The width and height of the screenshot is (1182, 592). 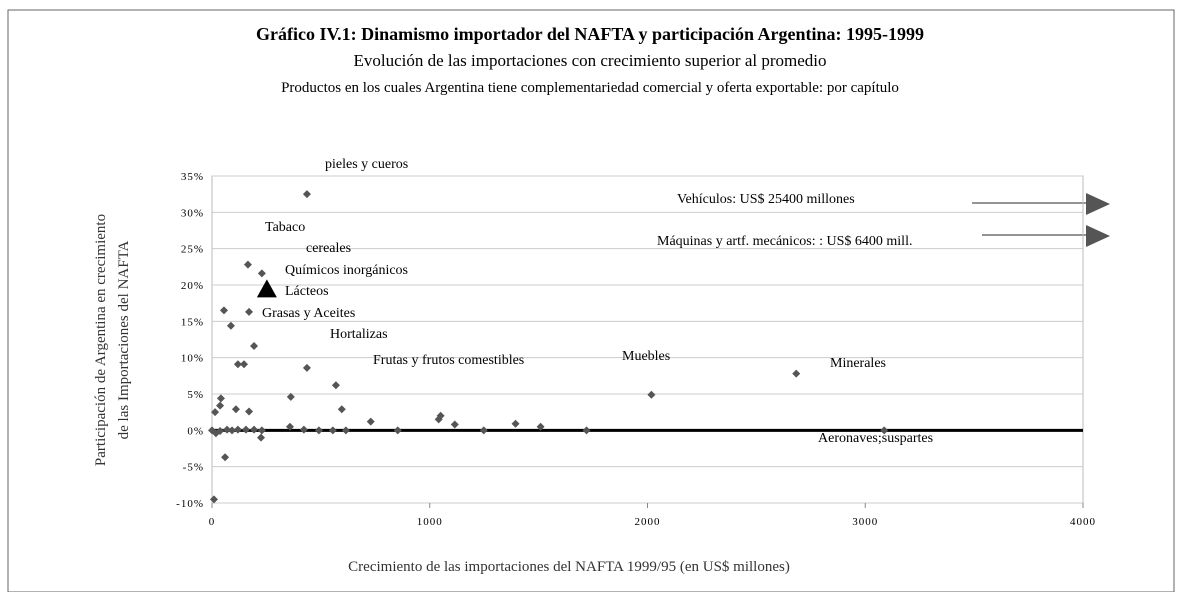 I want to click on x-tick-label: 3000, so click(x=865, y=522).